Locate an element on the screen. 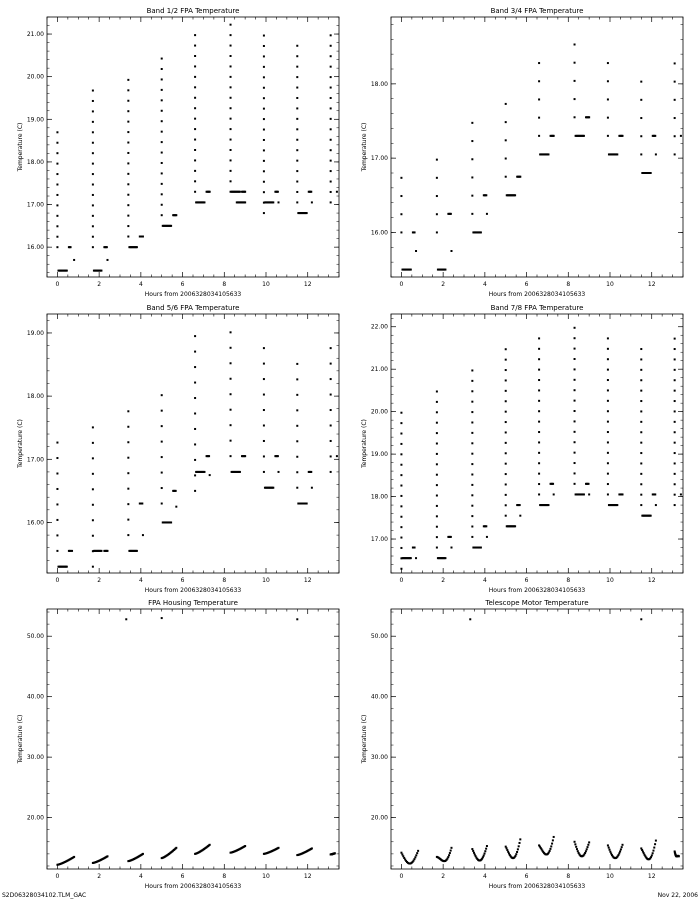 Image resolution: width=700 pixels, height=904 pixels. x-tick-label: 8 is located at coordinates (224, 876).